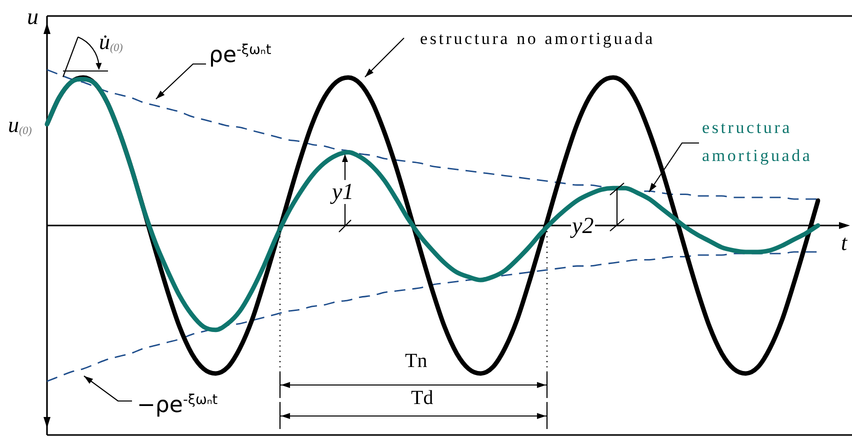 The height and width of the screenshot is (437, 852). Describe the element at coordinates (537, 38) in the screenshot. I see `text: estructura no amortiguada` at that location.